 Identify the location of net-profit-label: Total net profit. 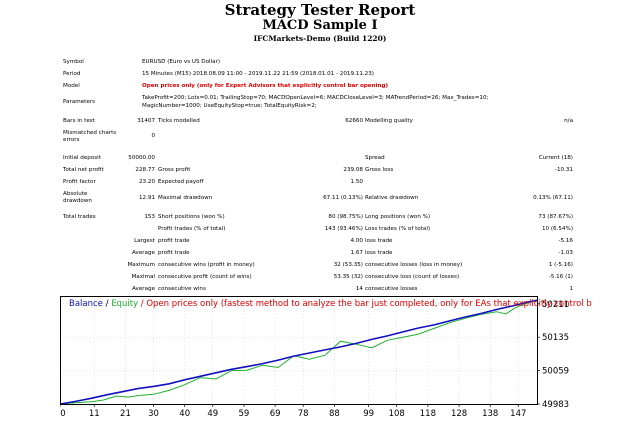
(83, 170).